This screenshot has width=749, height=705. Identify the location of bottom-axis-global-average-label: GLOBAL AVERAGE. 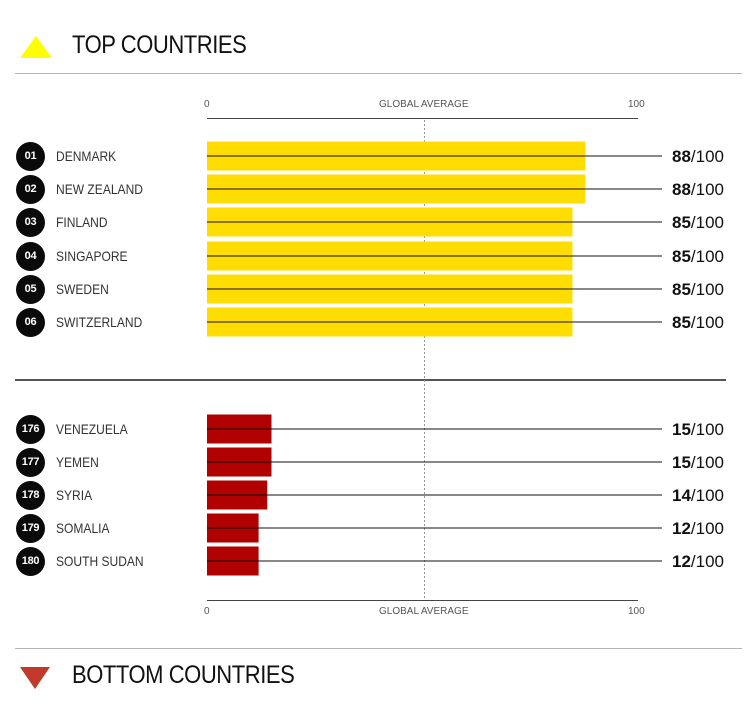
(424, 611).